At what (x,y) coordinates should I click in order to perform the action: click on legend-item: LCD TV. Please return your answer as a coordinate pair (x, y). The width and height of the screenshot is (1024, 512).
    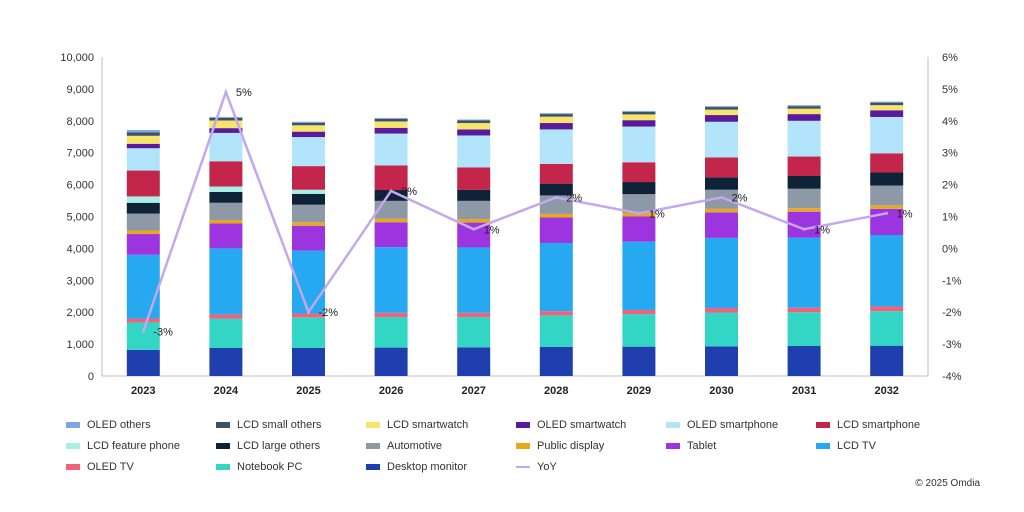
    Looking at the image, I should click on (846, 446).